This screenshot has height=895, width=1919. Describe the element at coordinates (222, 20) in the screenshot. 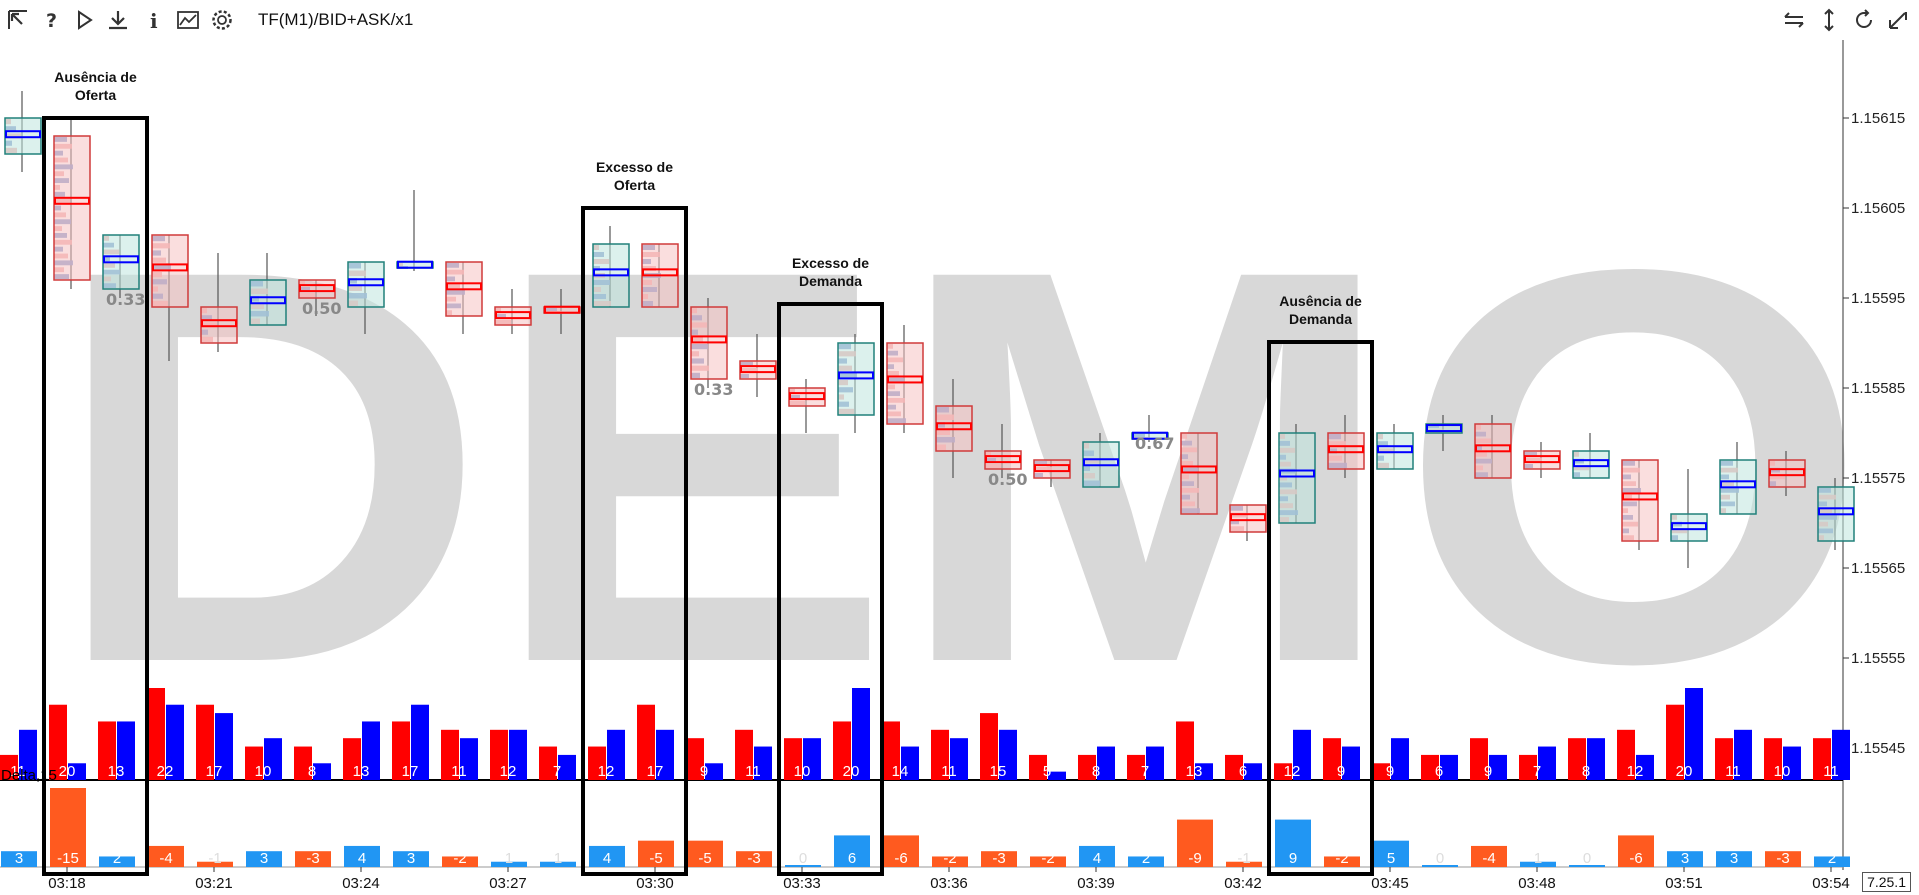

I see `gear-icon` at that location.